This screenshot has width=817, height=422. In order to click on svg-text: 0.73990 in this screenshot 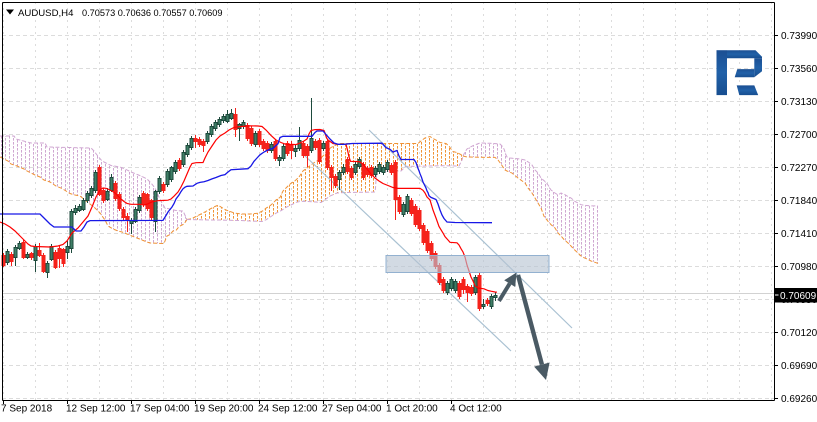, I will do `click(799, 36)`.